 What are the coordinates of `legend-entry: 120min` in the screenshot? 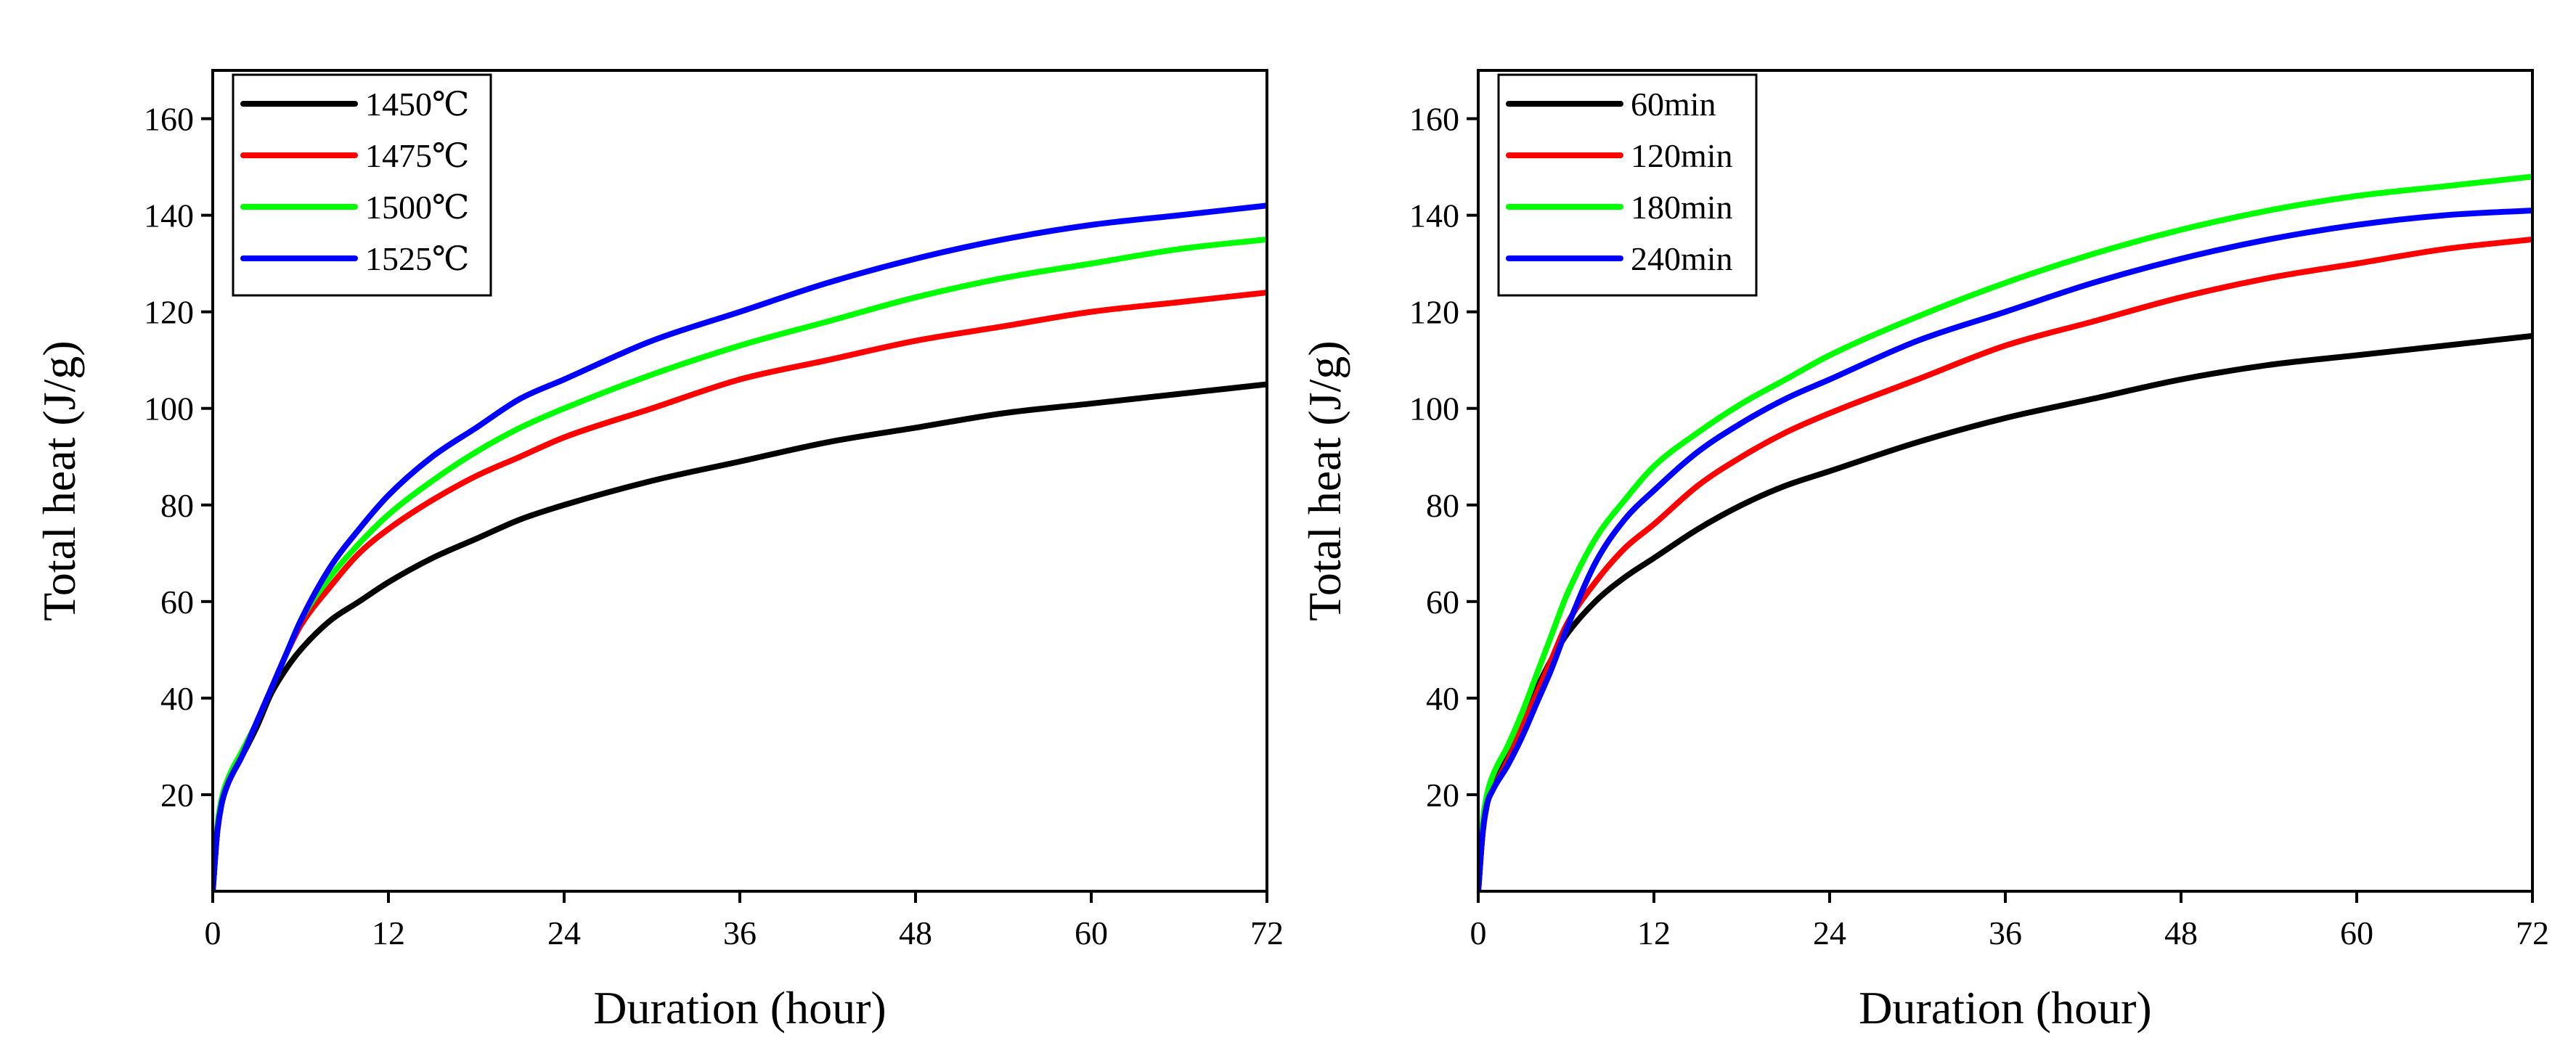 It's located at (1682, 155).